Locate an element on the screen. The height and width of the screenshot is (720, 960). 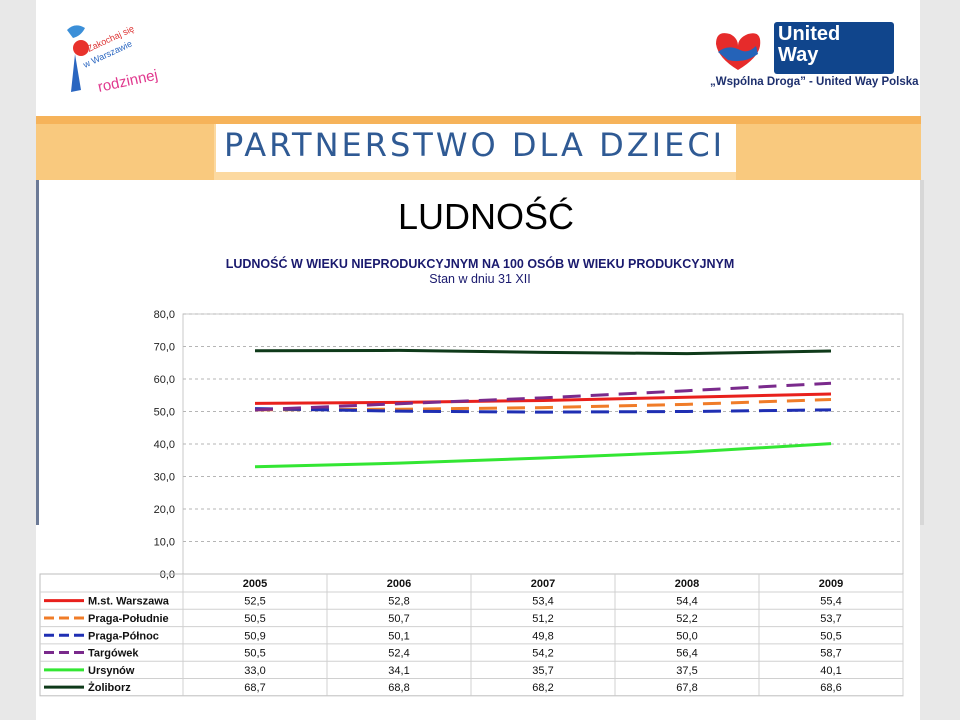
partnership-banner: PARTNERSTWO DLA DZIECI is located at coordinates (478, 148).